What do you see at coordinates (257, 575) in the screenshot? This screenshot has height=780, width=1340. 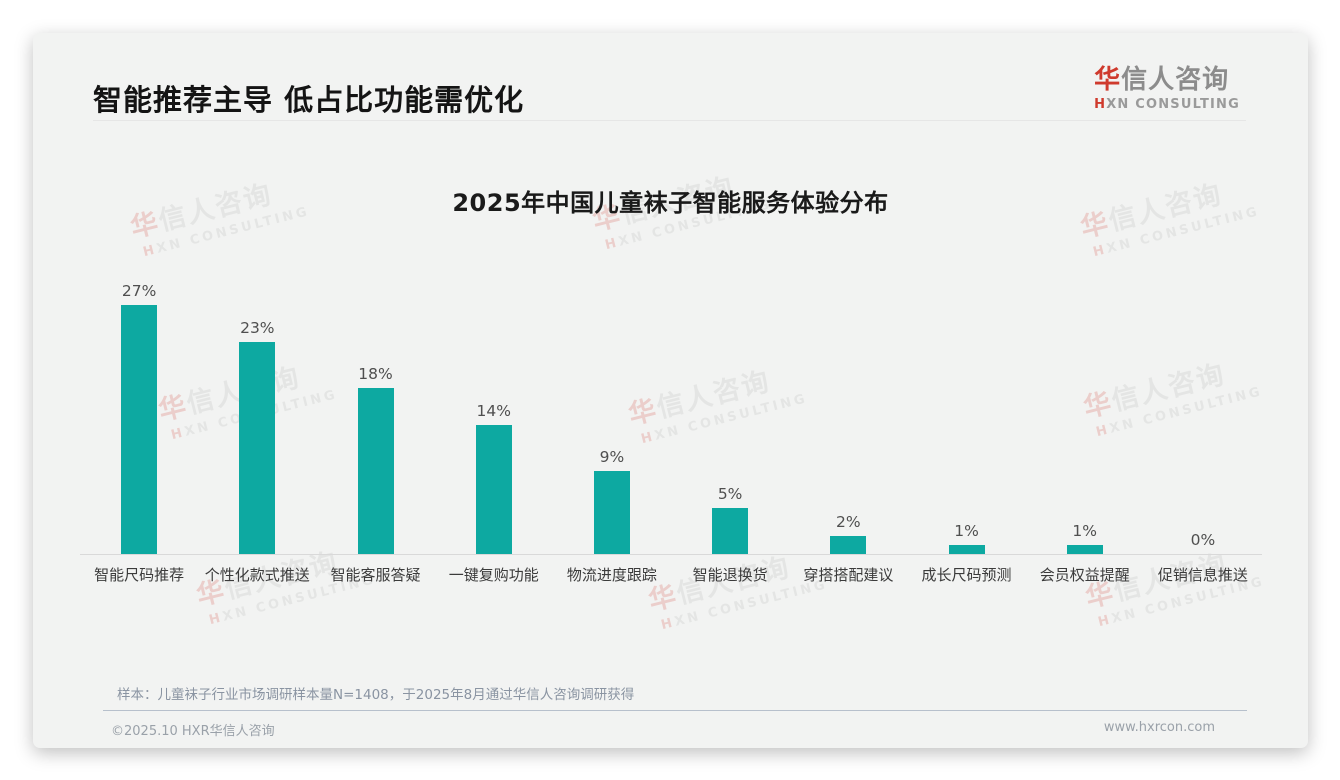 I see `category-label: 个性化款式推送` at bounding box center [257, 575].